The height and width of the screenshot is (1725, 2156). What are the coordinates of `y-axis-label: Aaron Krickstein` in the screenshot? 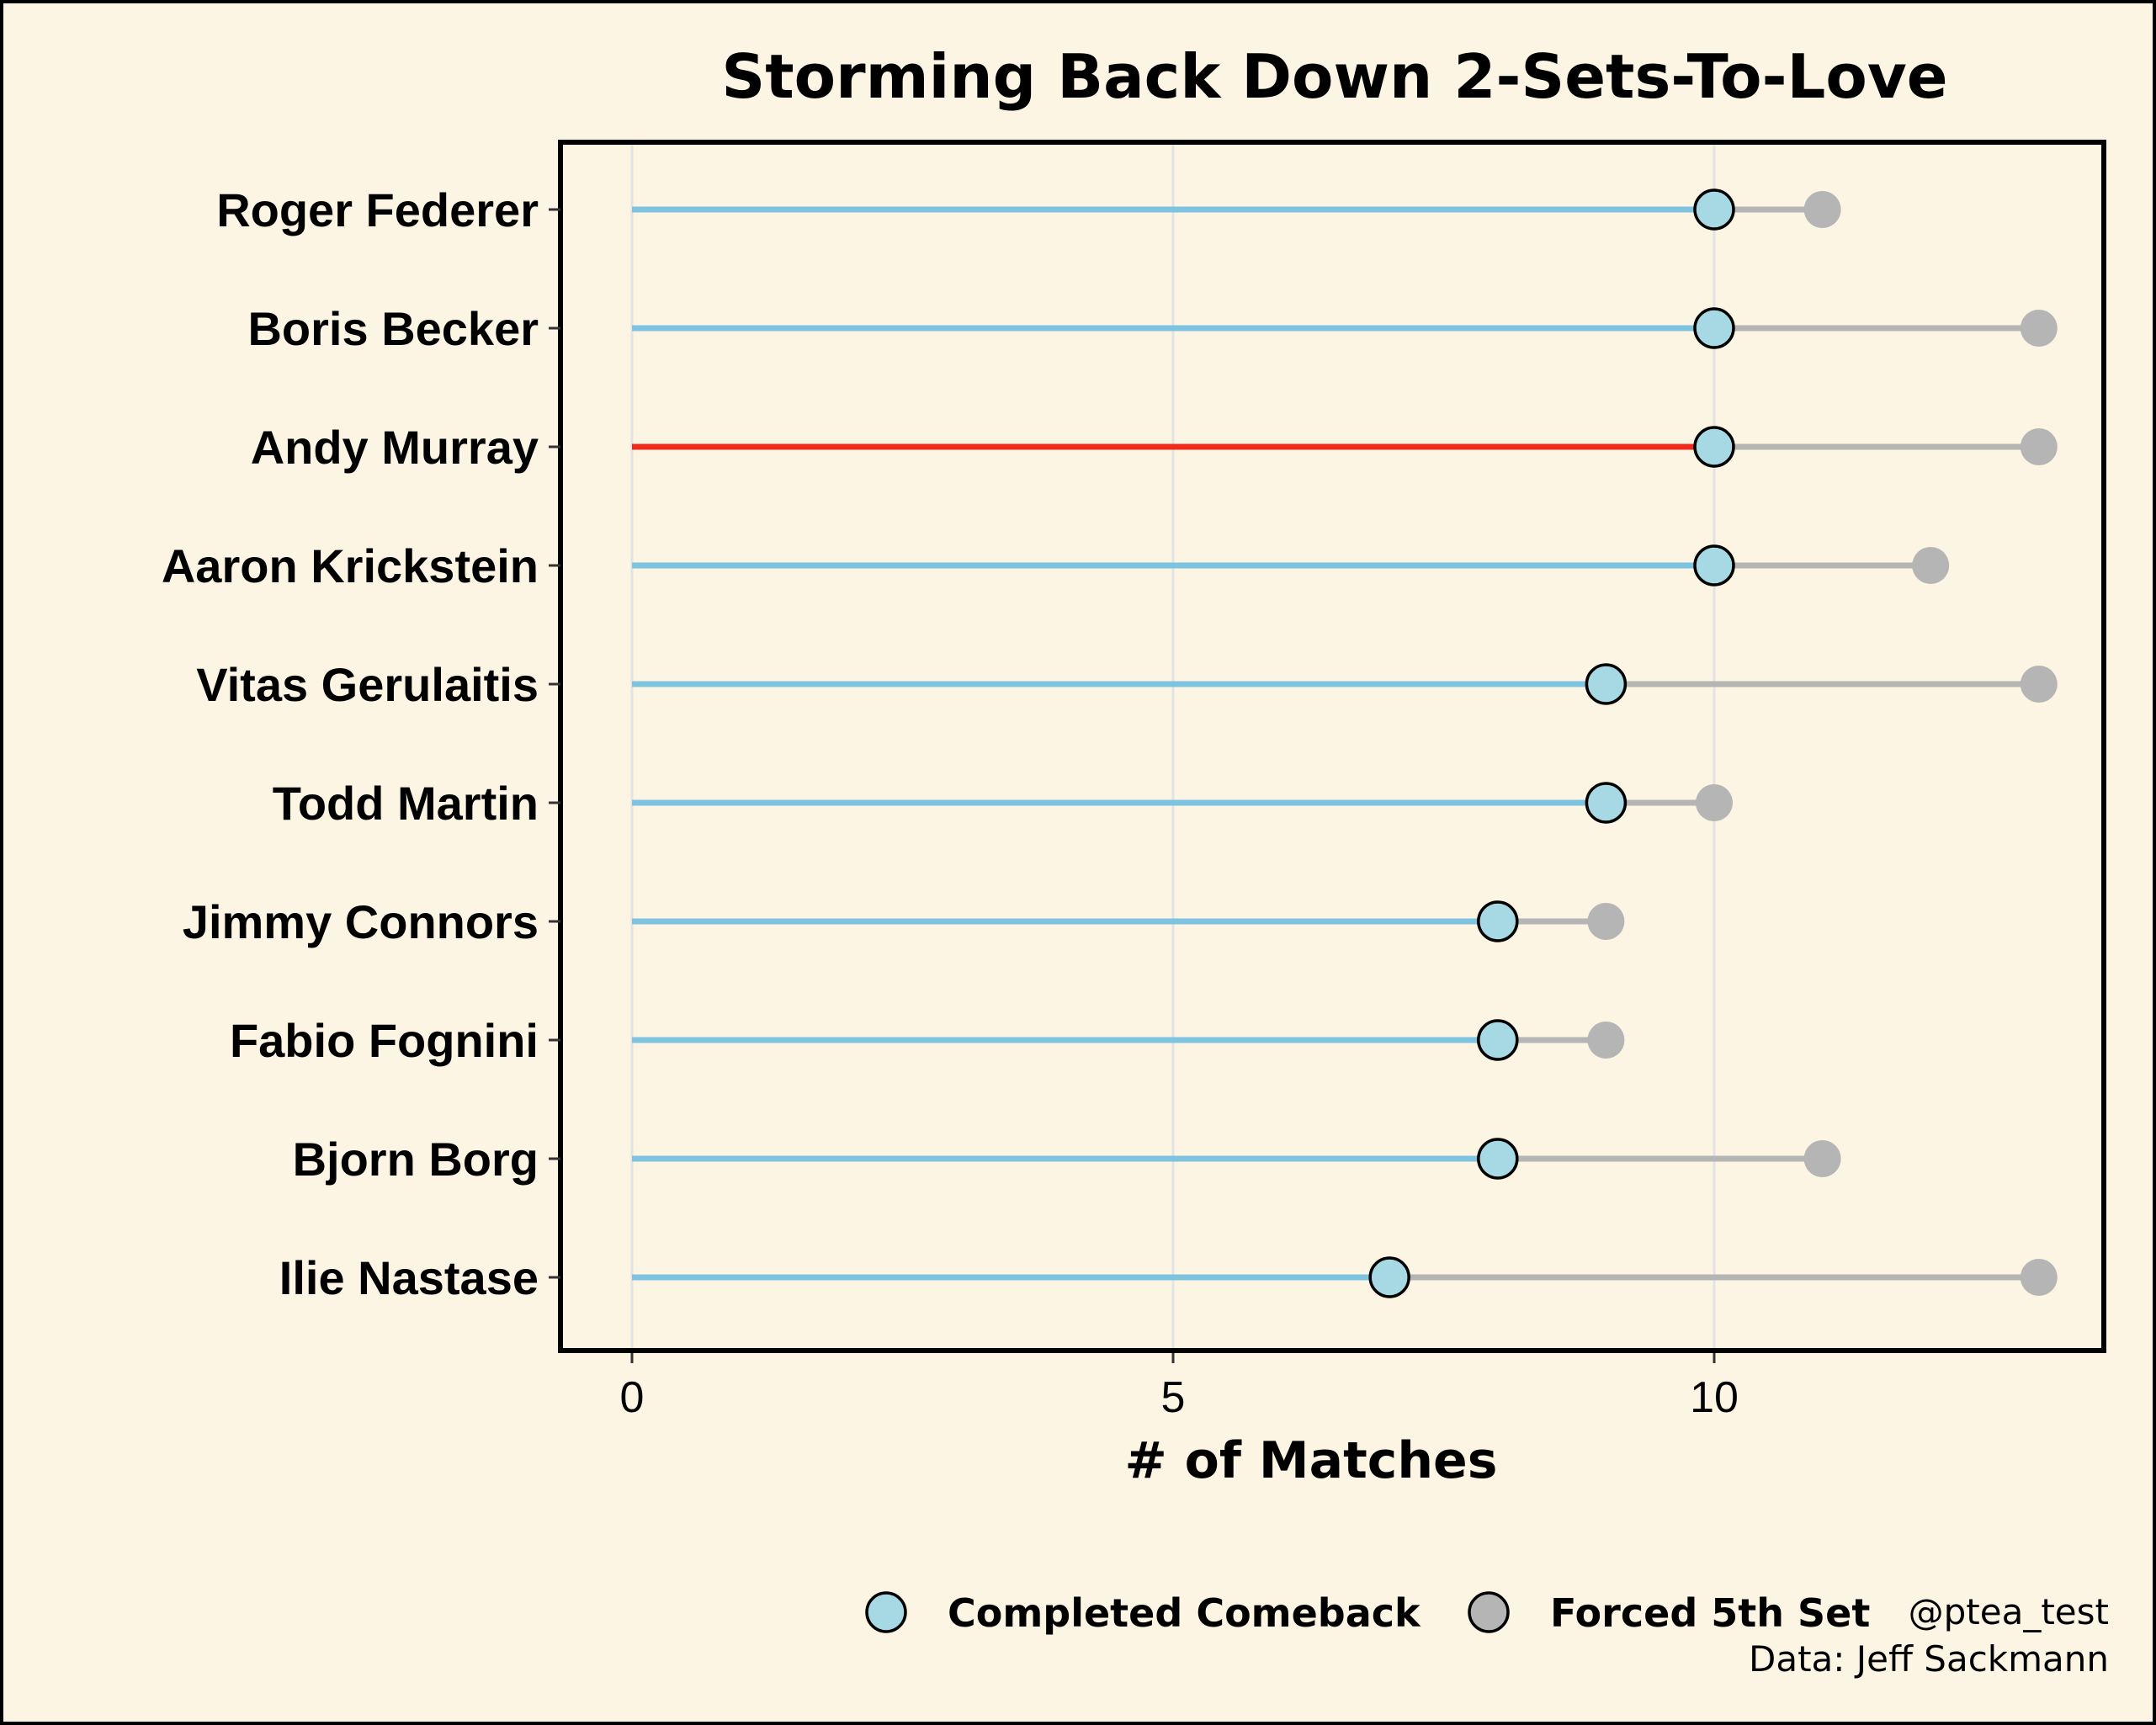 It's located at (350, 565).